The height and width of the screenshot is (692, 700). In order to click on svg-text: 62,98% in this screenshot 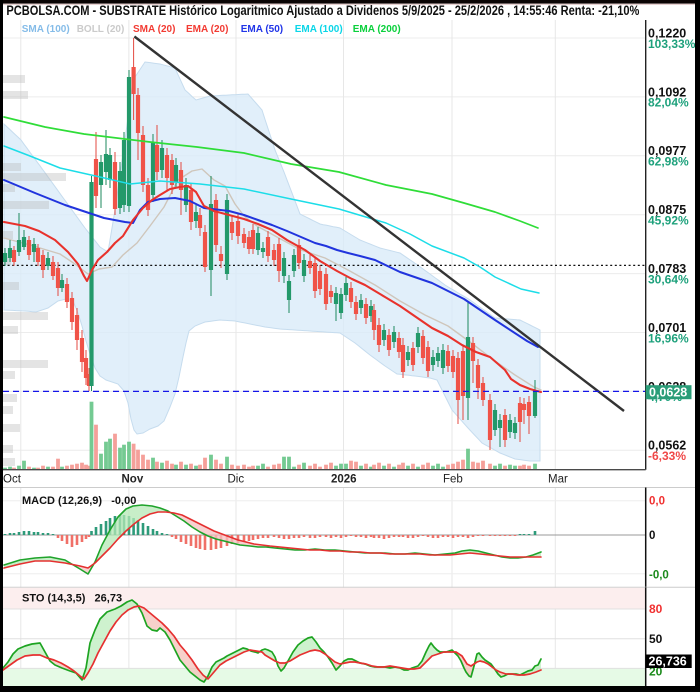, I will do `click(668, 162)`.